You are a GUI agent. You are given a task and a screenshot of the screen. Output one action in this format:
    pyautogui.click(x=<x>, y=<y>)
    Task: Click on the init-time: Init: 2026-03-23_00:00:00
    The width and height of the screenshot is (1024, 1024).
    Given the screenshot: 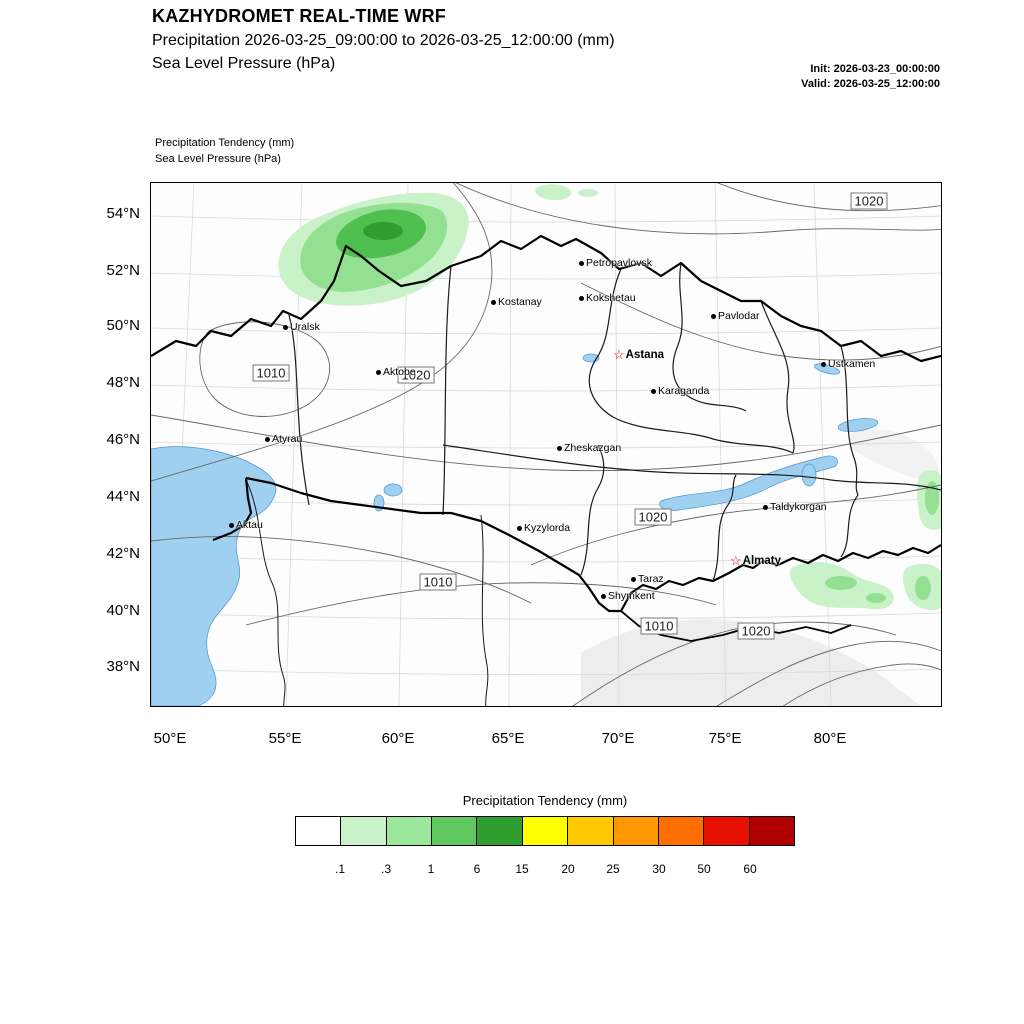 What is the action you would take?
    pyautogui.click(x=875, y=69)
    